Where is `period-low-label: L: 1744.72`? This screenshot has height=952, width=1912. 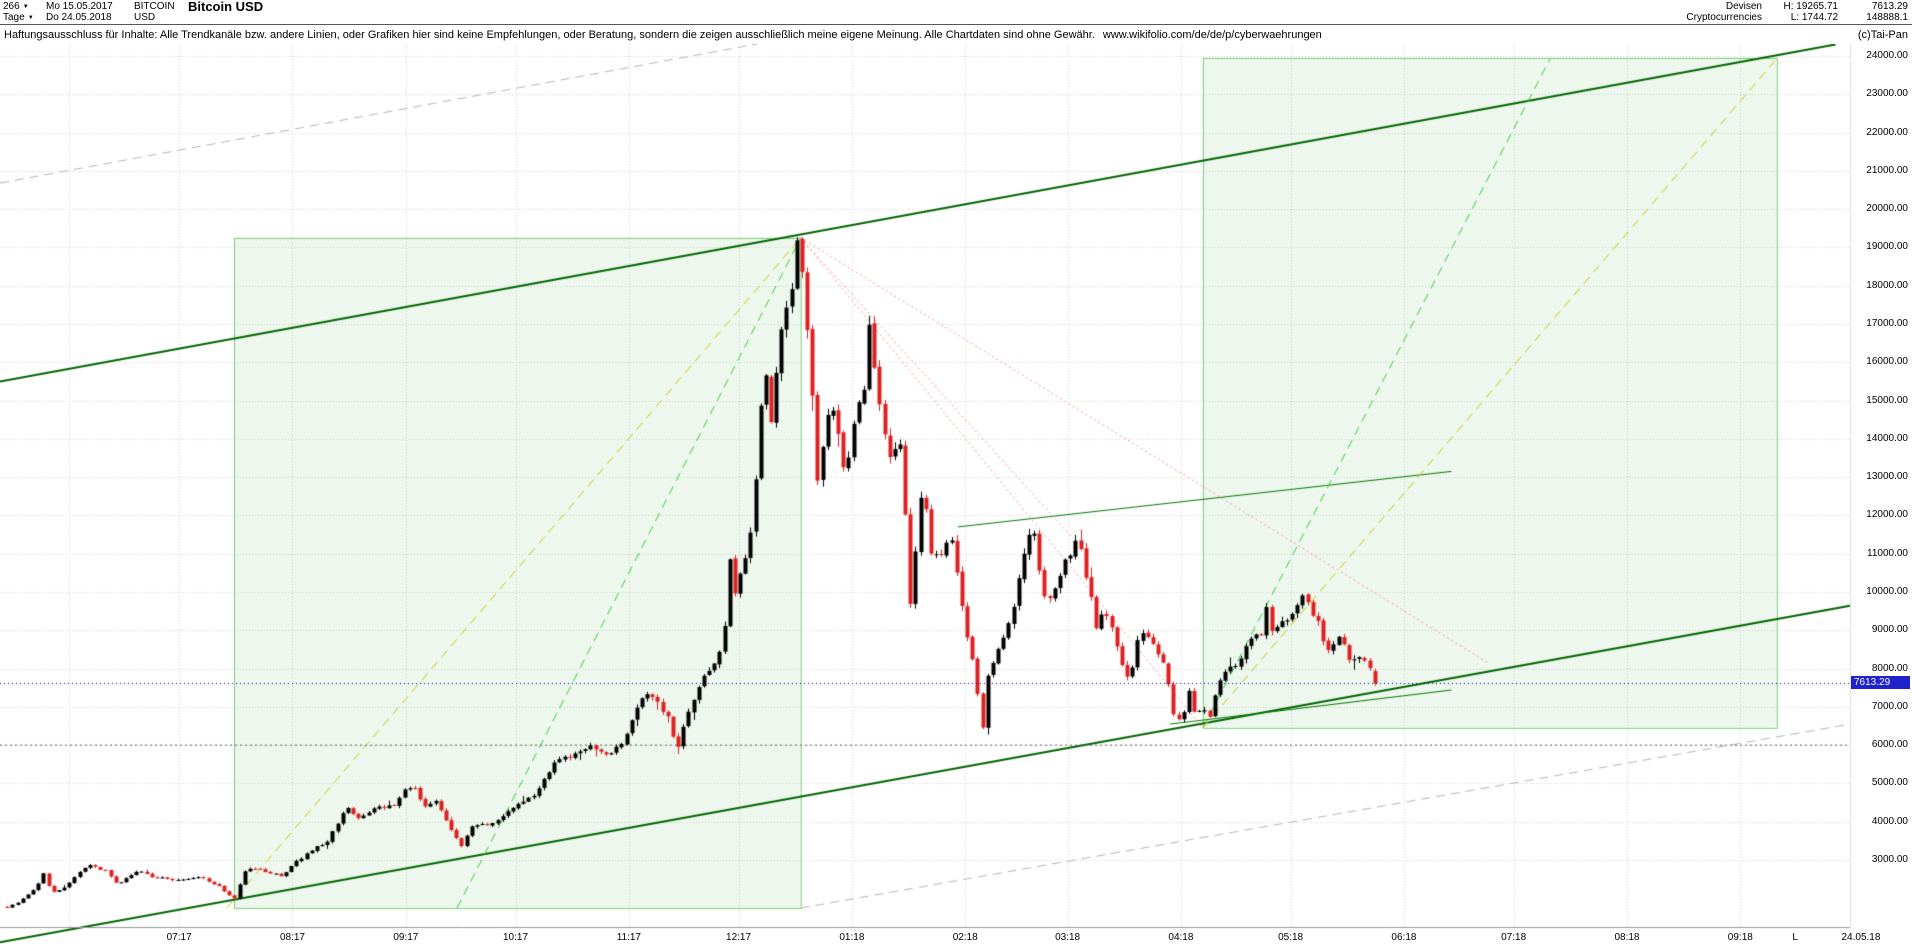
period-low-label: L: 1744.72 is located at coordinates (1814, 17).